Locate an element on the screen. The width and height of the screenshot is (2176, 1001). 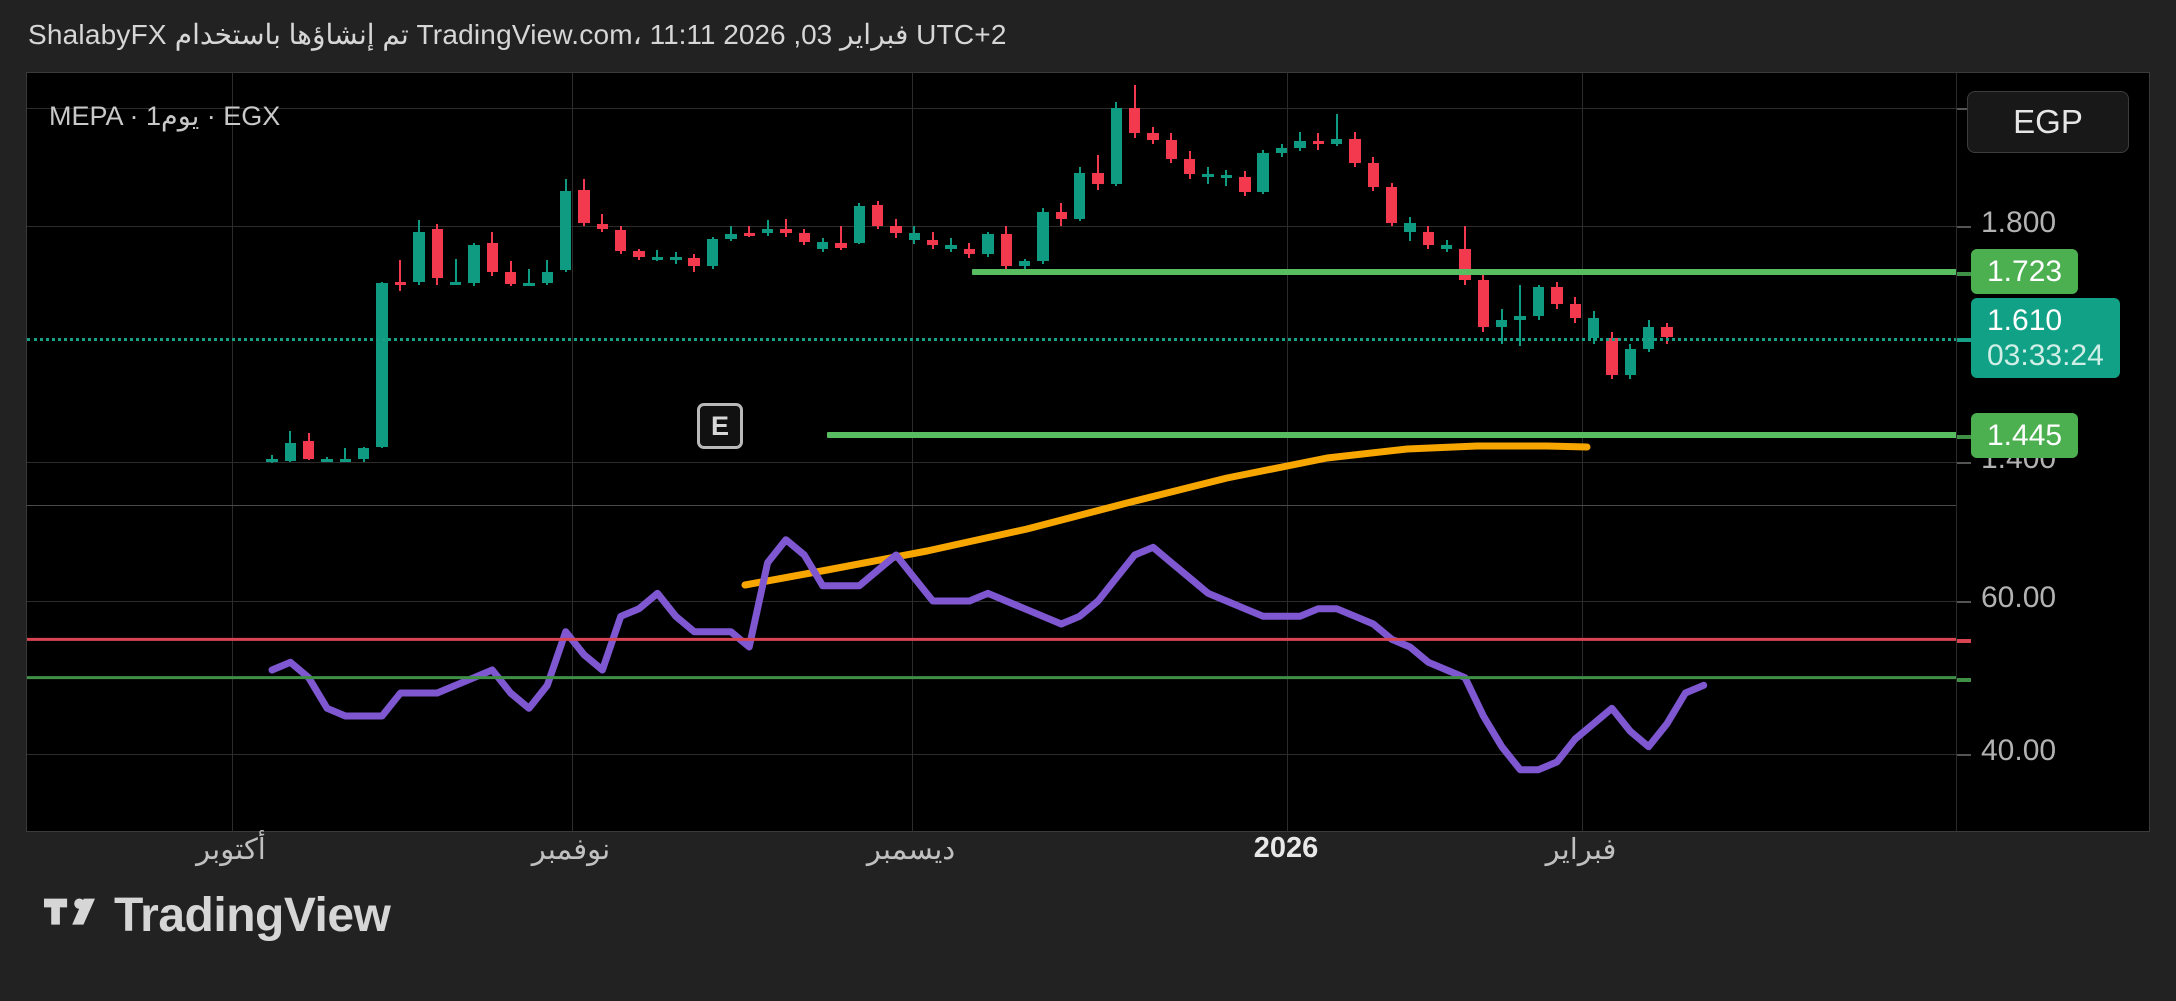
chart-marker-e: E is located at coordinates (720, 426).